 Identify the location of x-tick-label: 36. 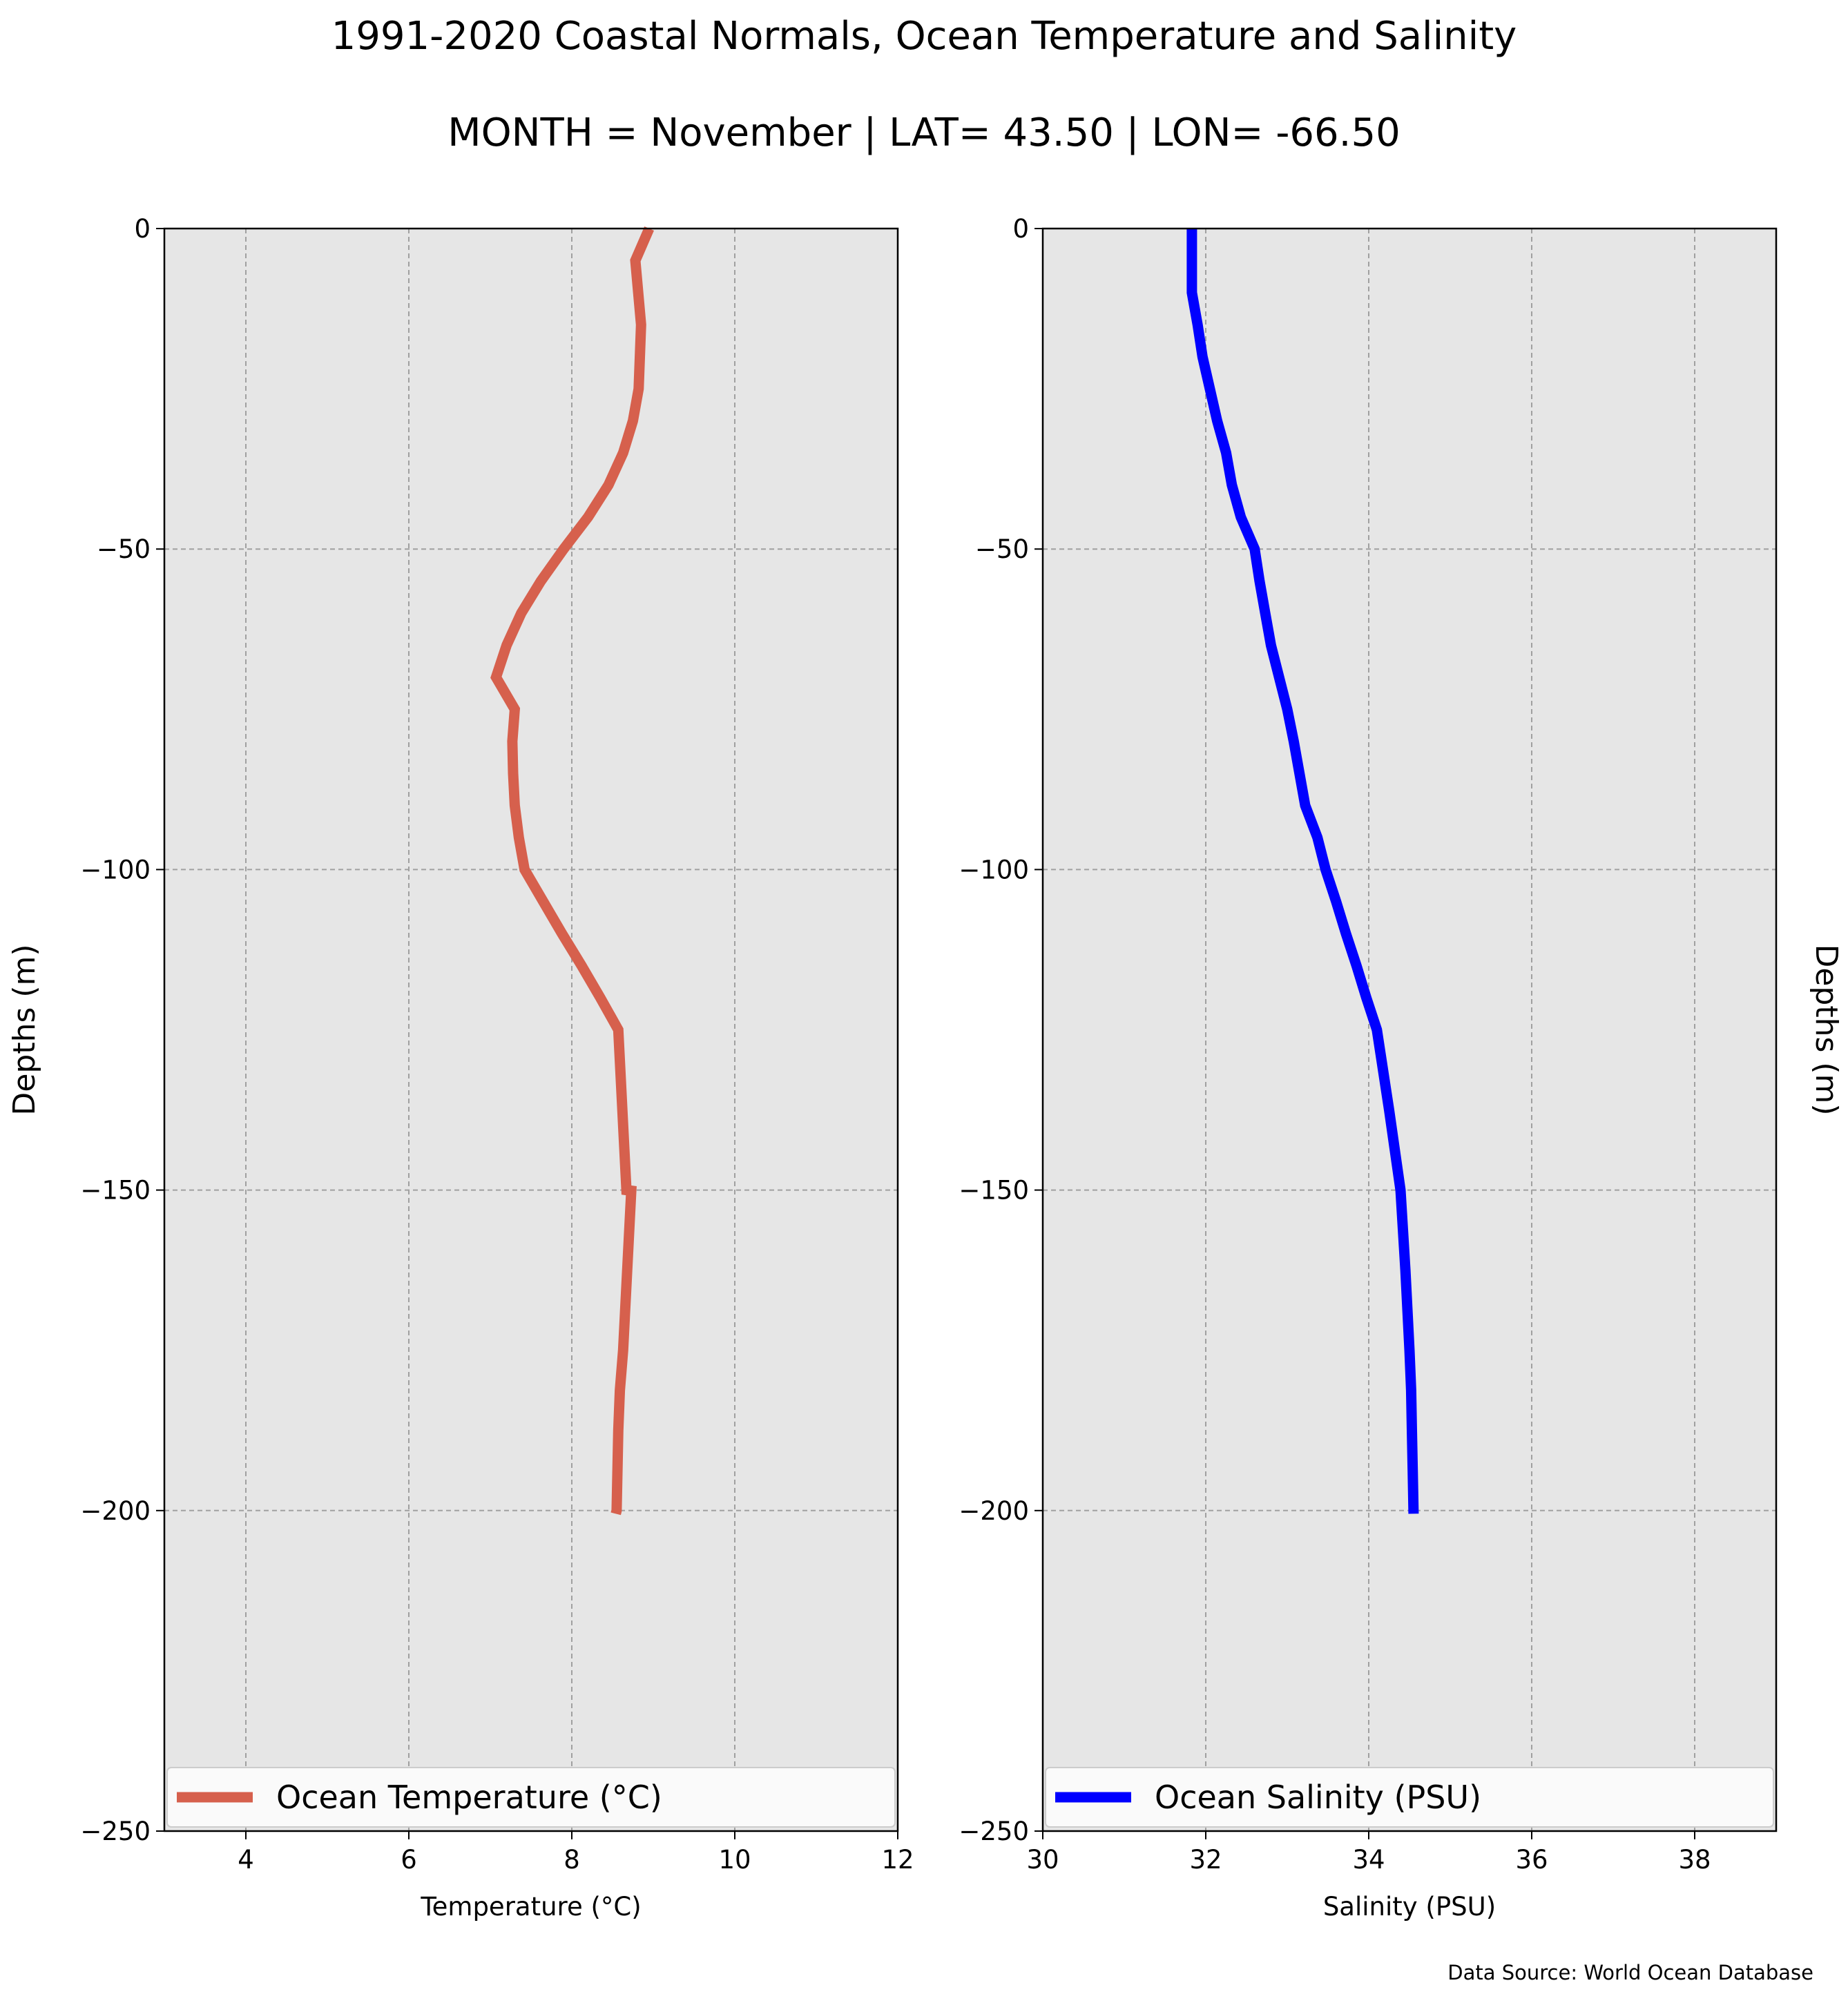
(1531, 1860).